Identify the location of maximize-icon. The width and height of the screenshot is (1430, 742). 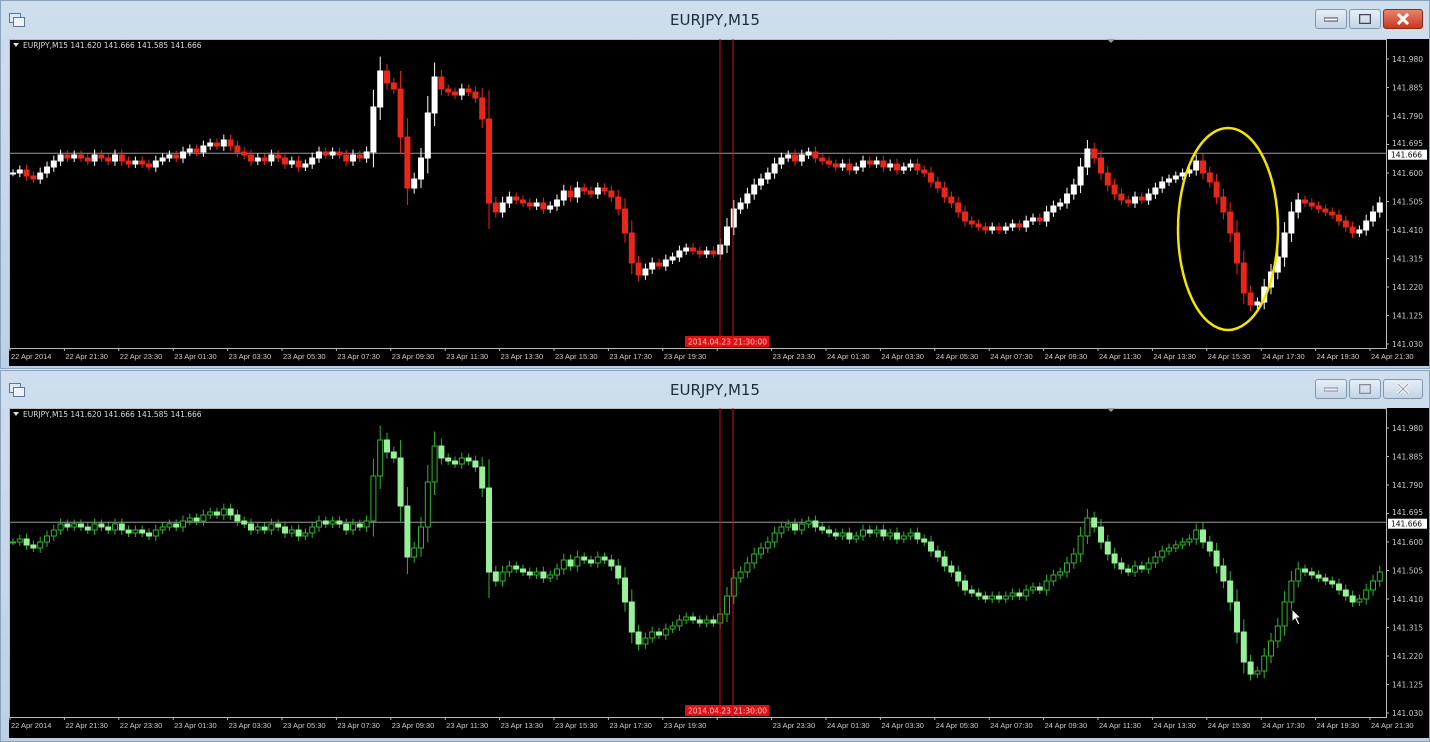
(1365, 19).